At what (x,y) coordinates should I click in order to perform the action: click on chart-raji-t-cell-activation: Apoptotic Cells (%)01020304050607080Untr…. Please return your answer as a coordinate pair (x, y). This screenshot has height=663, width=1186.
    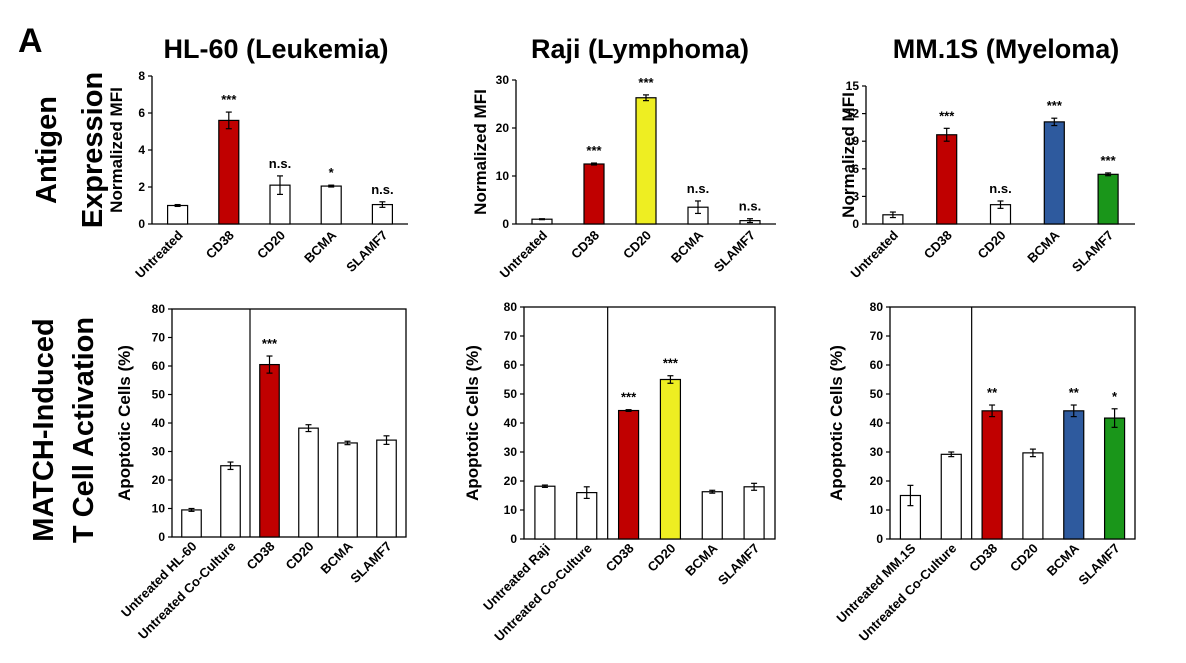
    Looking at the image, I should click on (619, 472).